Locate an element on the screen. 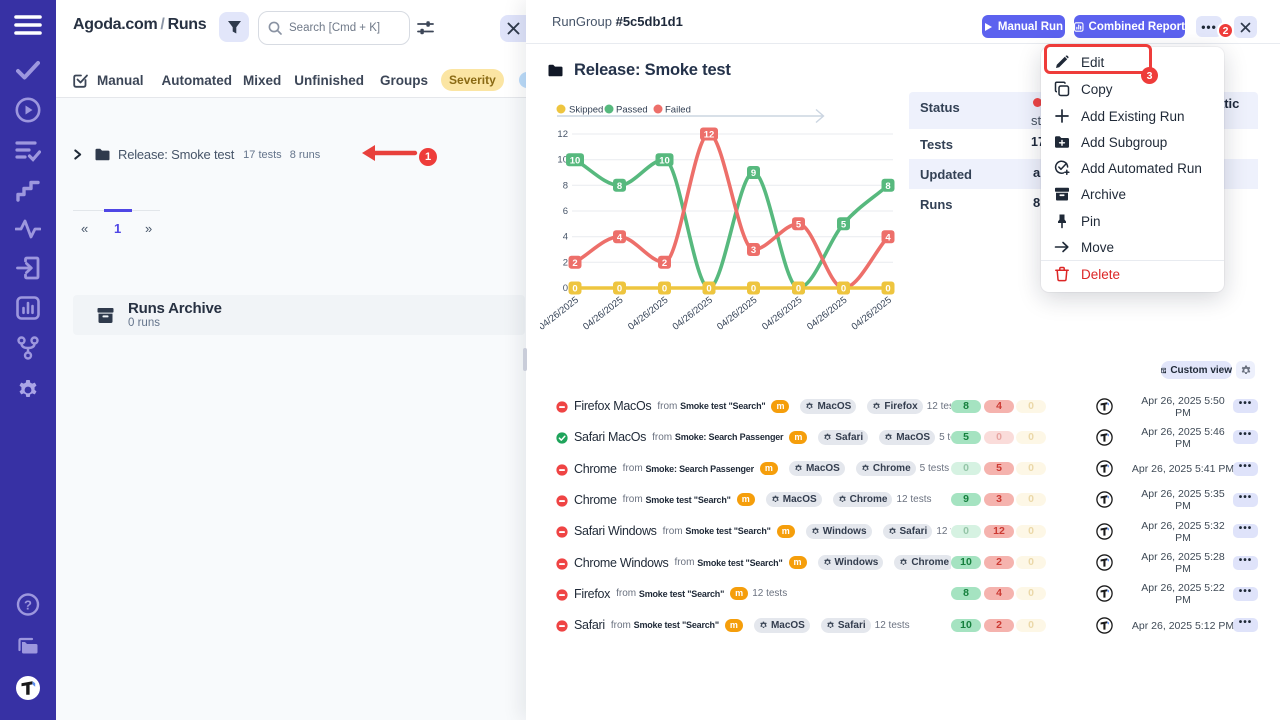  svg-text: Skipped is located at coordinates (586, 110).